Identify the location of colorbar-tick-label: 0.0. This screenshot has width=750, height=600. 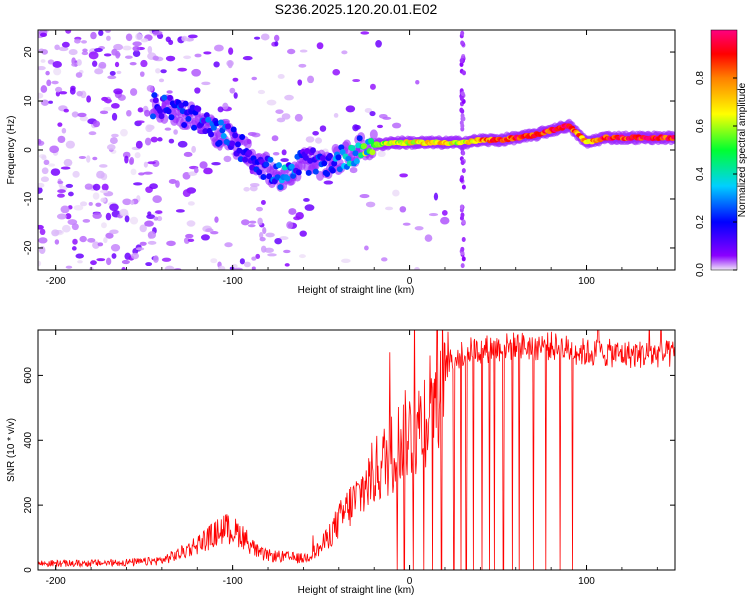
(700, 270).